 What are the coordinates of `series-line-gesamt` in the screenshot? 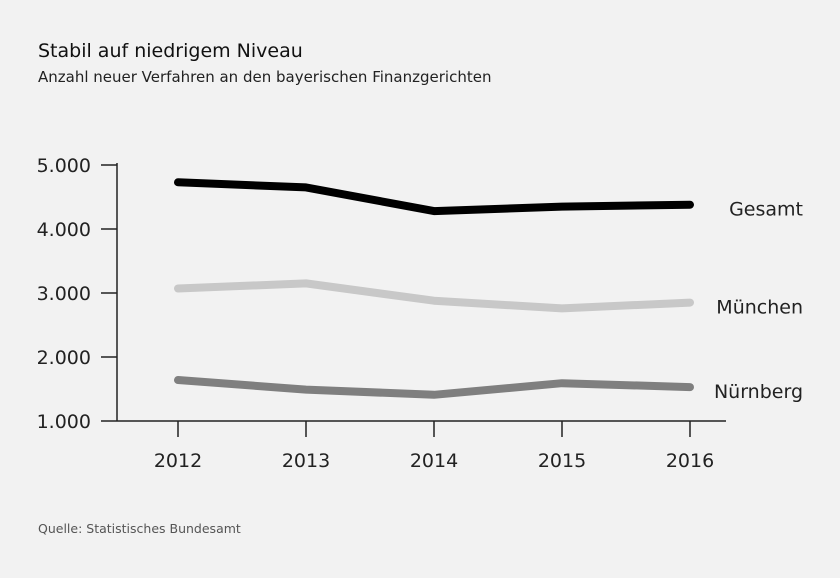 It's located at (434, 197).